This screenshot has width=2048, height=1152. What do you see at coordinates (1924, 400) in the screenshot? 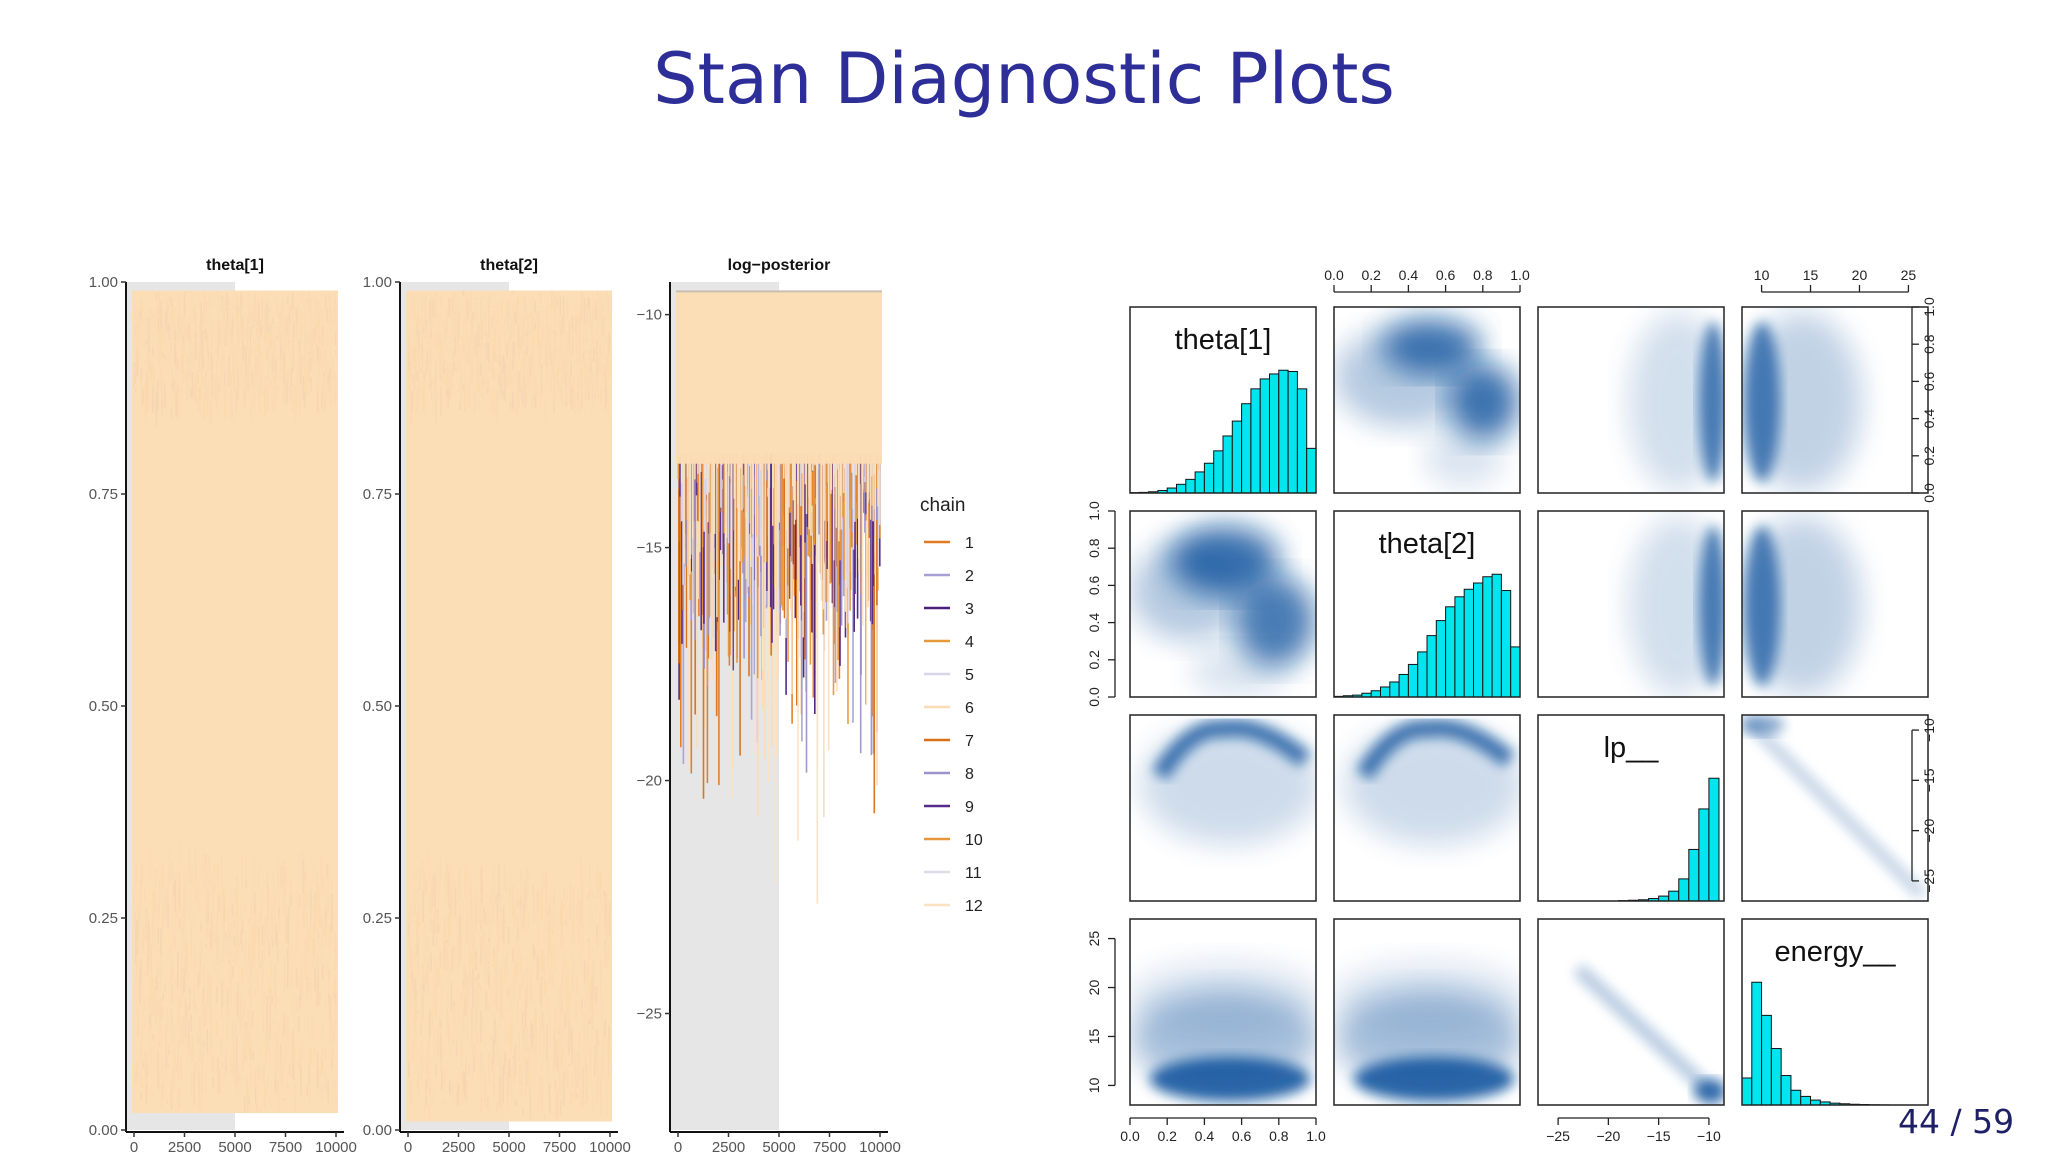
I see `pairs-y-axis-0: 0.0 0.2 0.4 0.6 0.8 1.0` at bounding box center [1924, 400].